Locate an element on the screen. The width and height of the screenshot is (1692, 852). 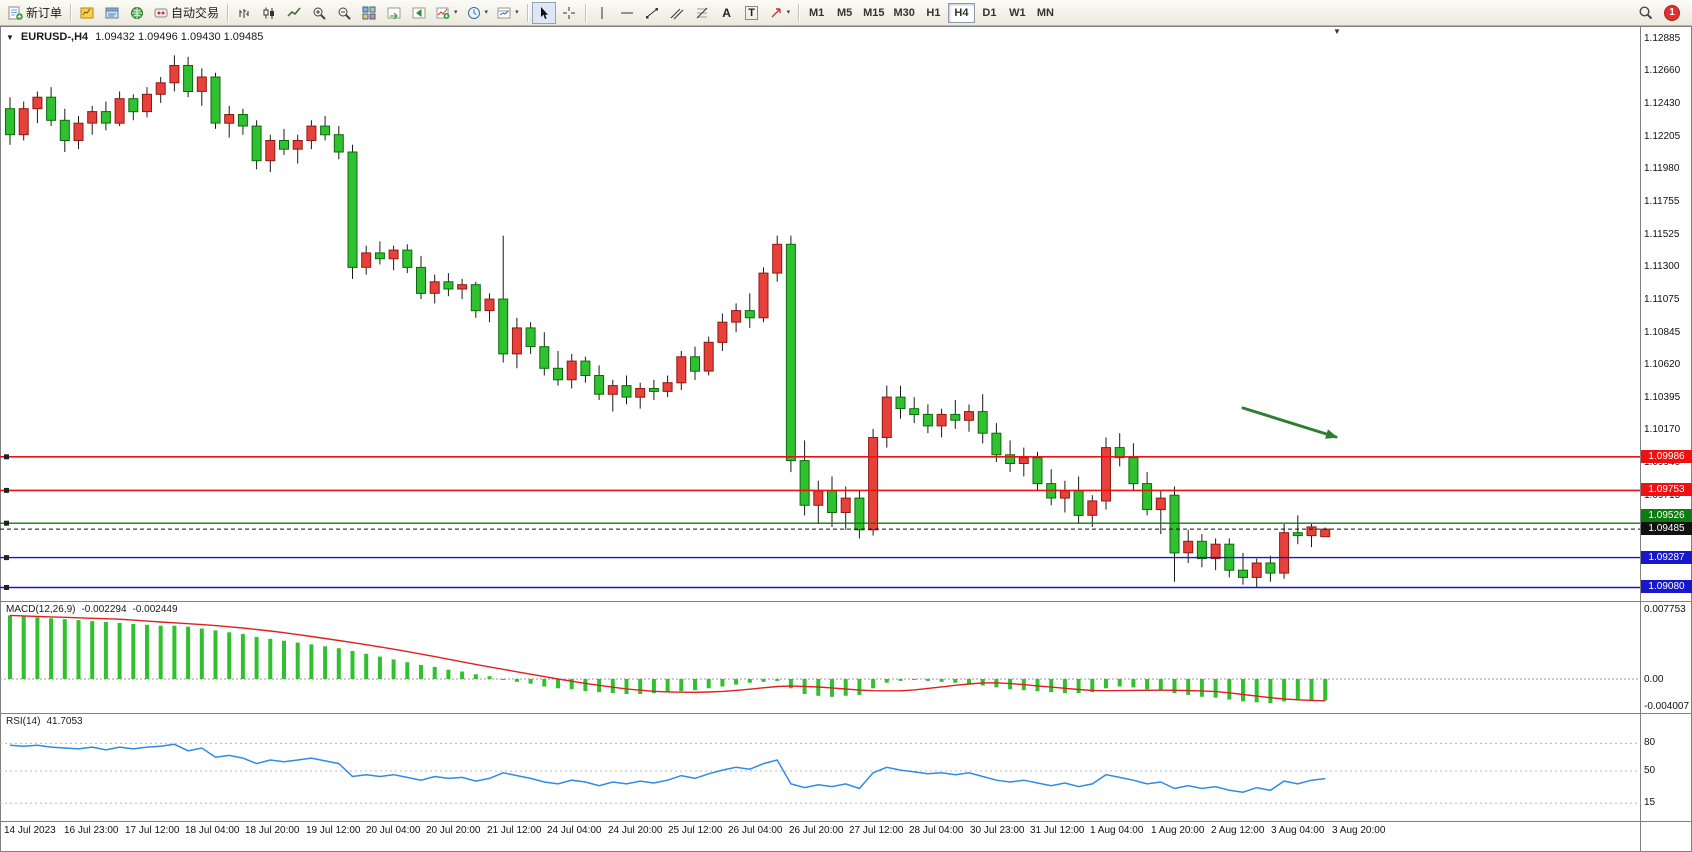
ohlc-values: 1.09432 1.09496 1.09430 1.09485 is located at coordinates (179, 37).